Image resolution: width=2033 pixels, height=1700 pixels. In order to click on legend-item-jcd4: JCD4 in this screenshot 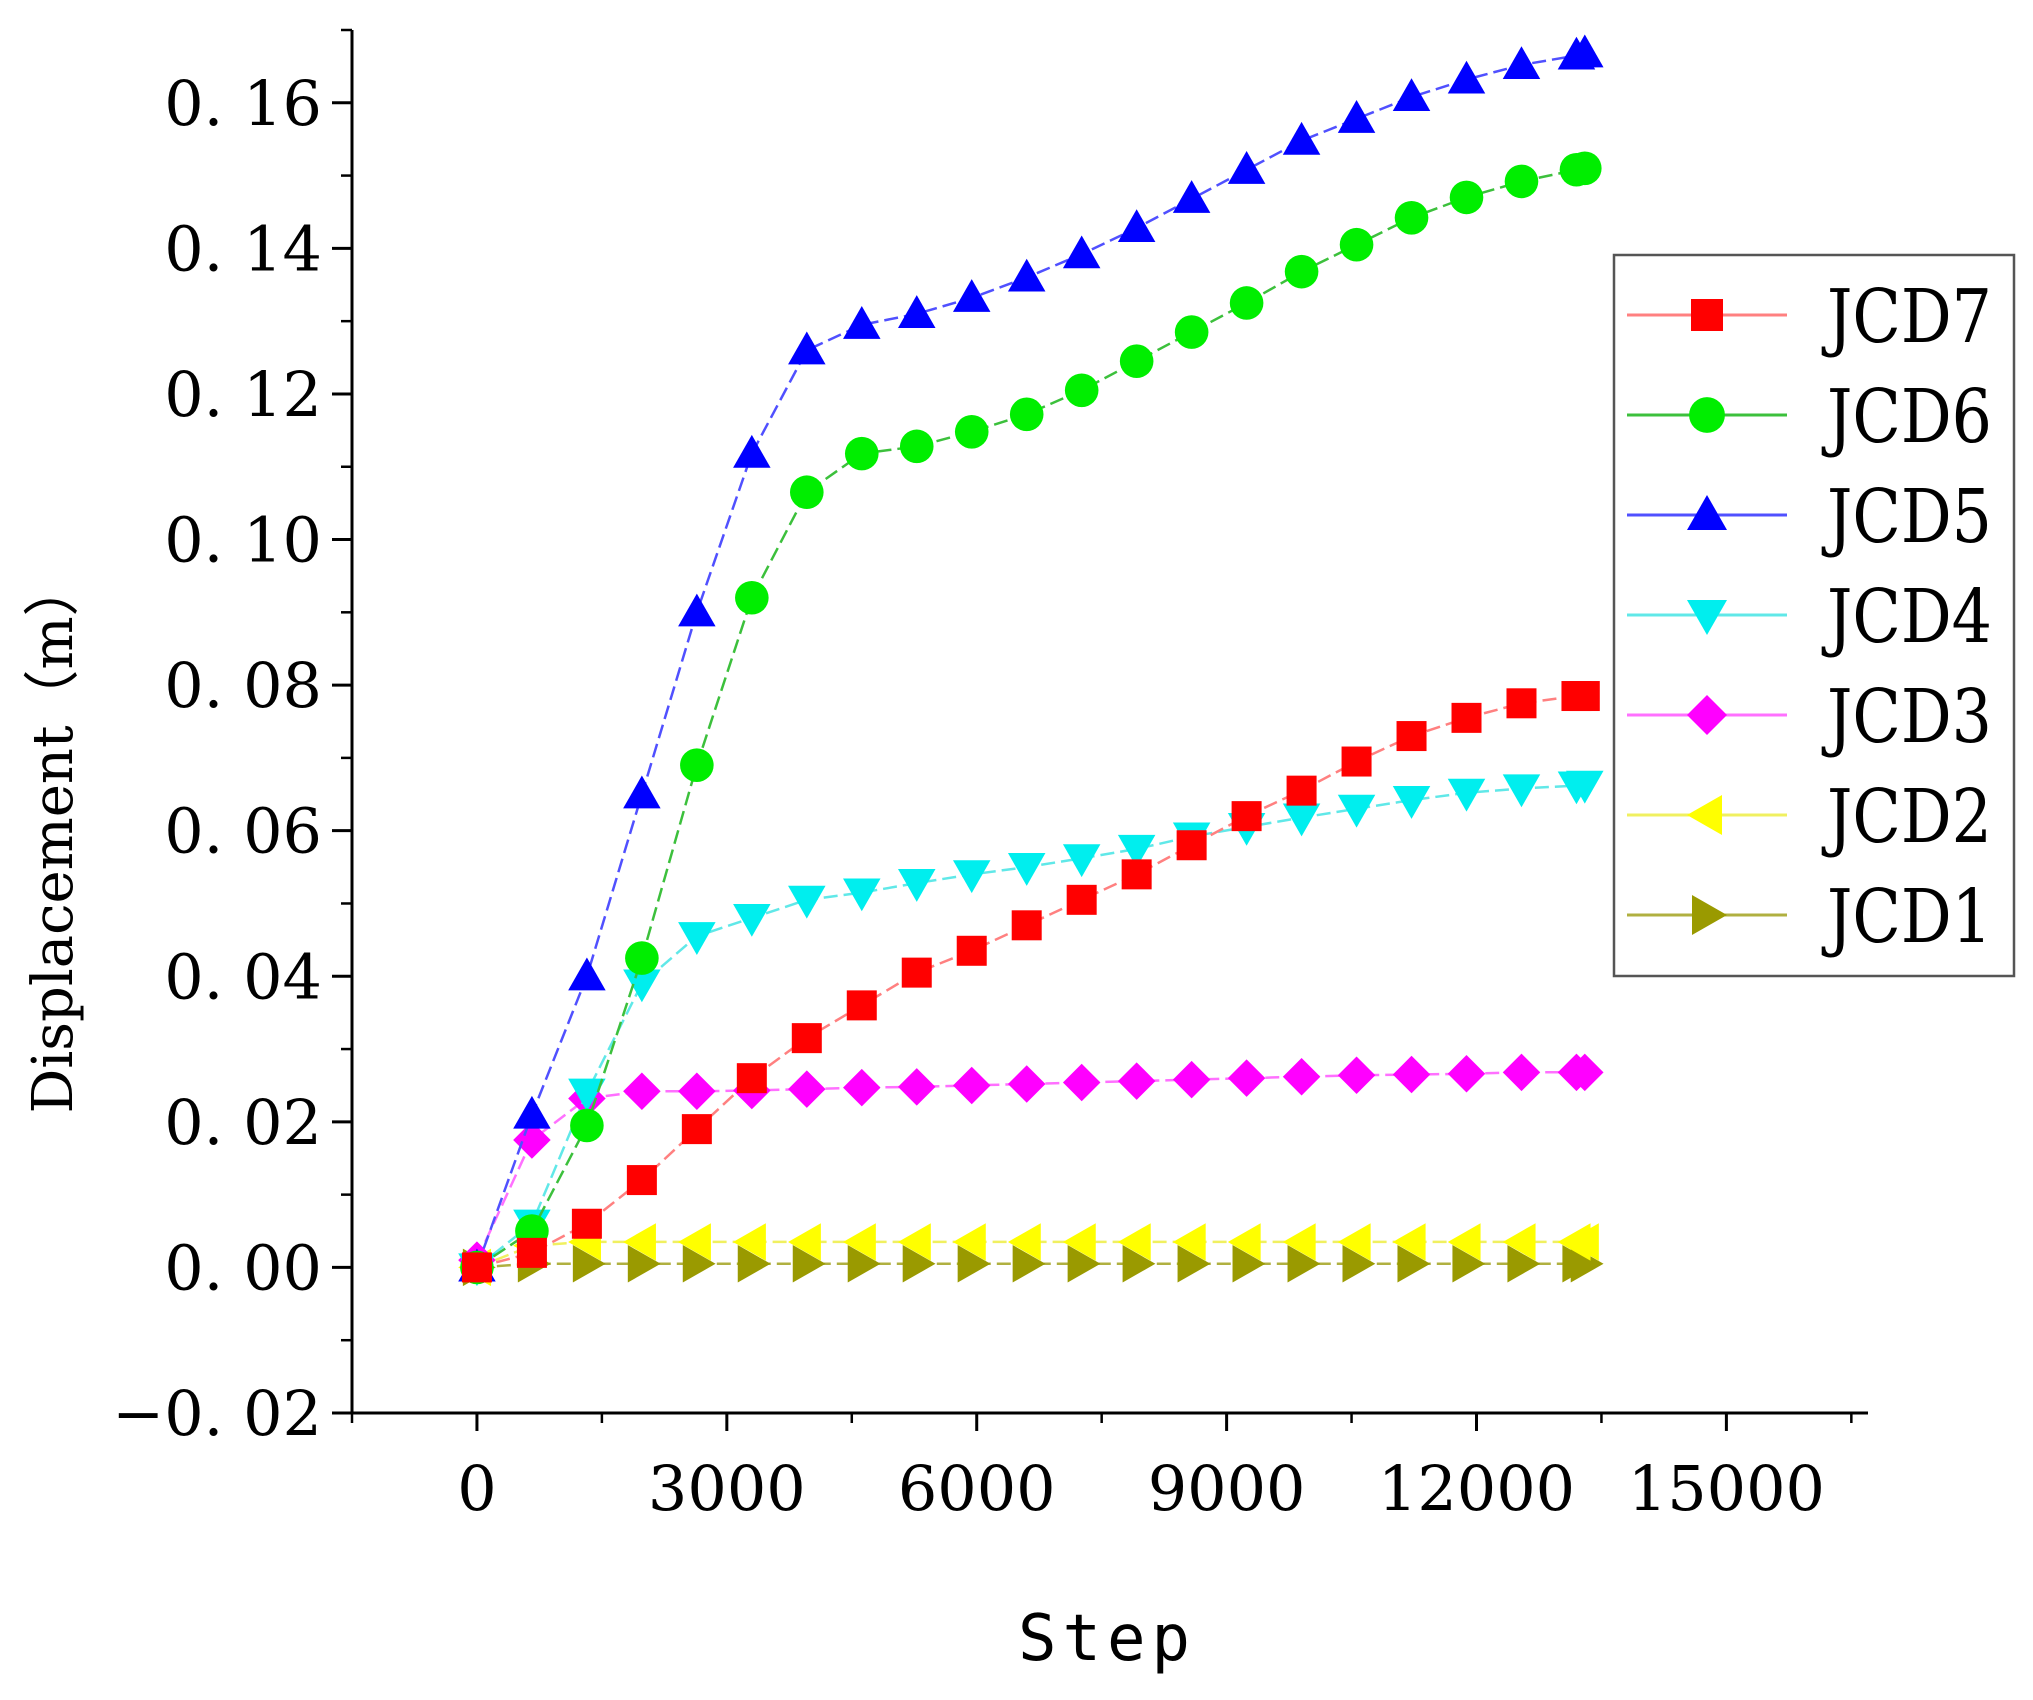, I will do `click(1809, 617)`.